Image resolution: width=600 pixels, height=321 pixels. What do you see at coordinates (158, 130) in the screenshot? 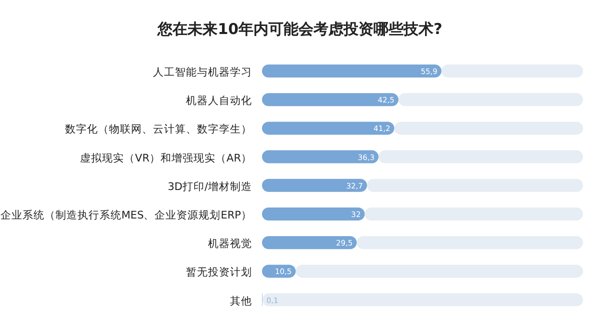
I see `category: 数字化（物联网、云计算、数字孪生）` at bounding box center [158, 130].